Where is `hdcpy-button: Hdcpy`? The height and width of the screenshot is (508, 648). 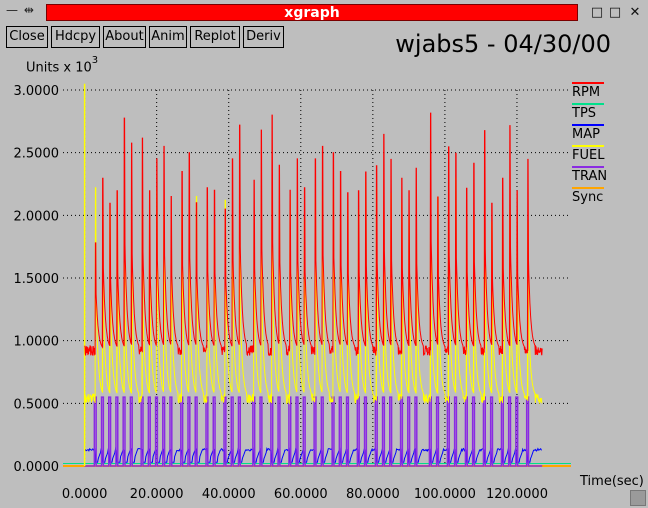
hdcpy-button: Hdcpy is located at coordinates (75, 37).